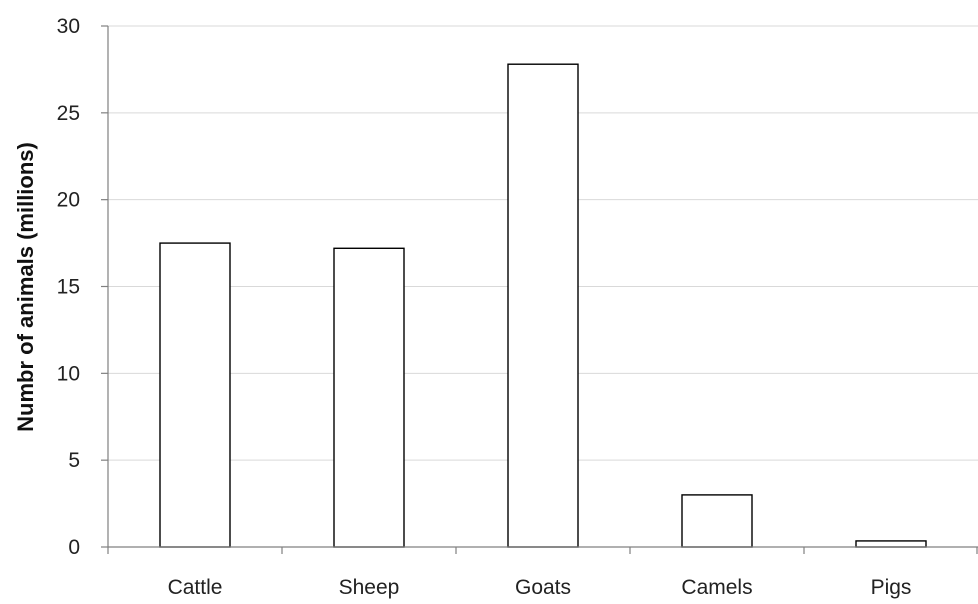  What do you see at coordinates (68, 200) in the screenshot?
I see `y-tick-label: 20` at bounding box center [68, 200].